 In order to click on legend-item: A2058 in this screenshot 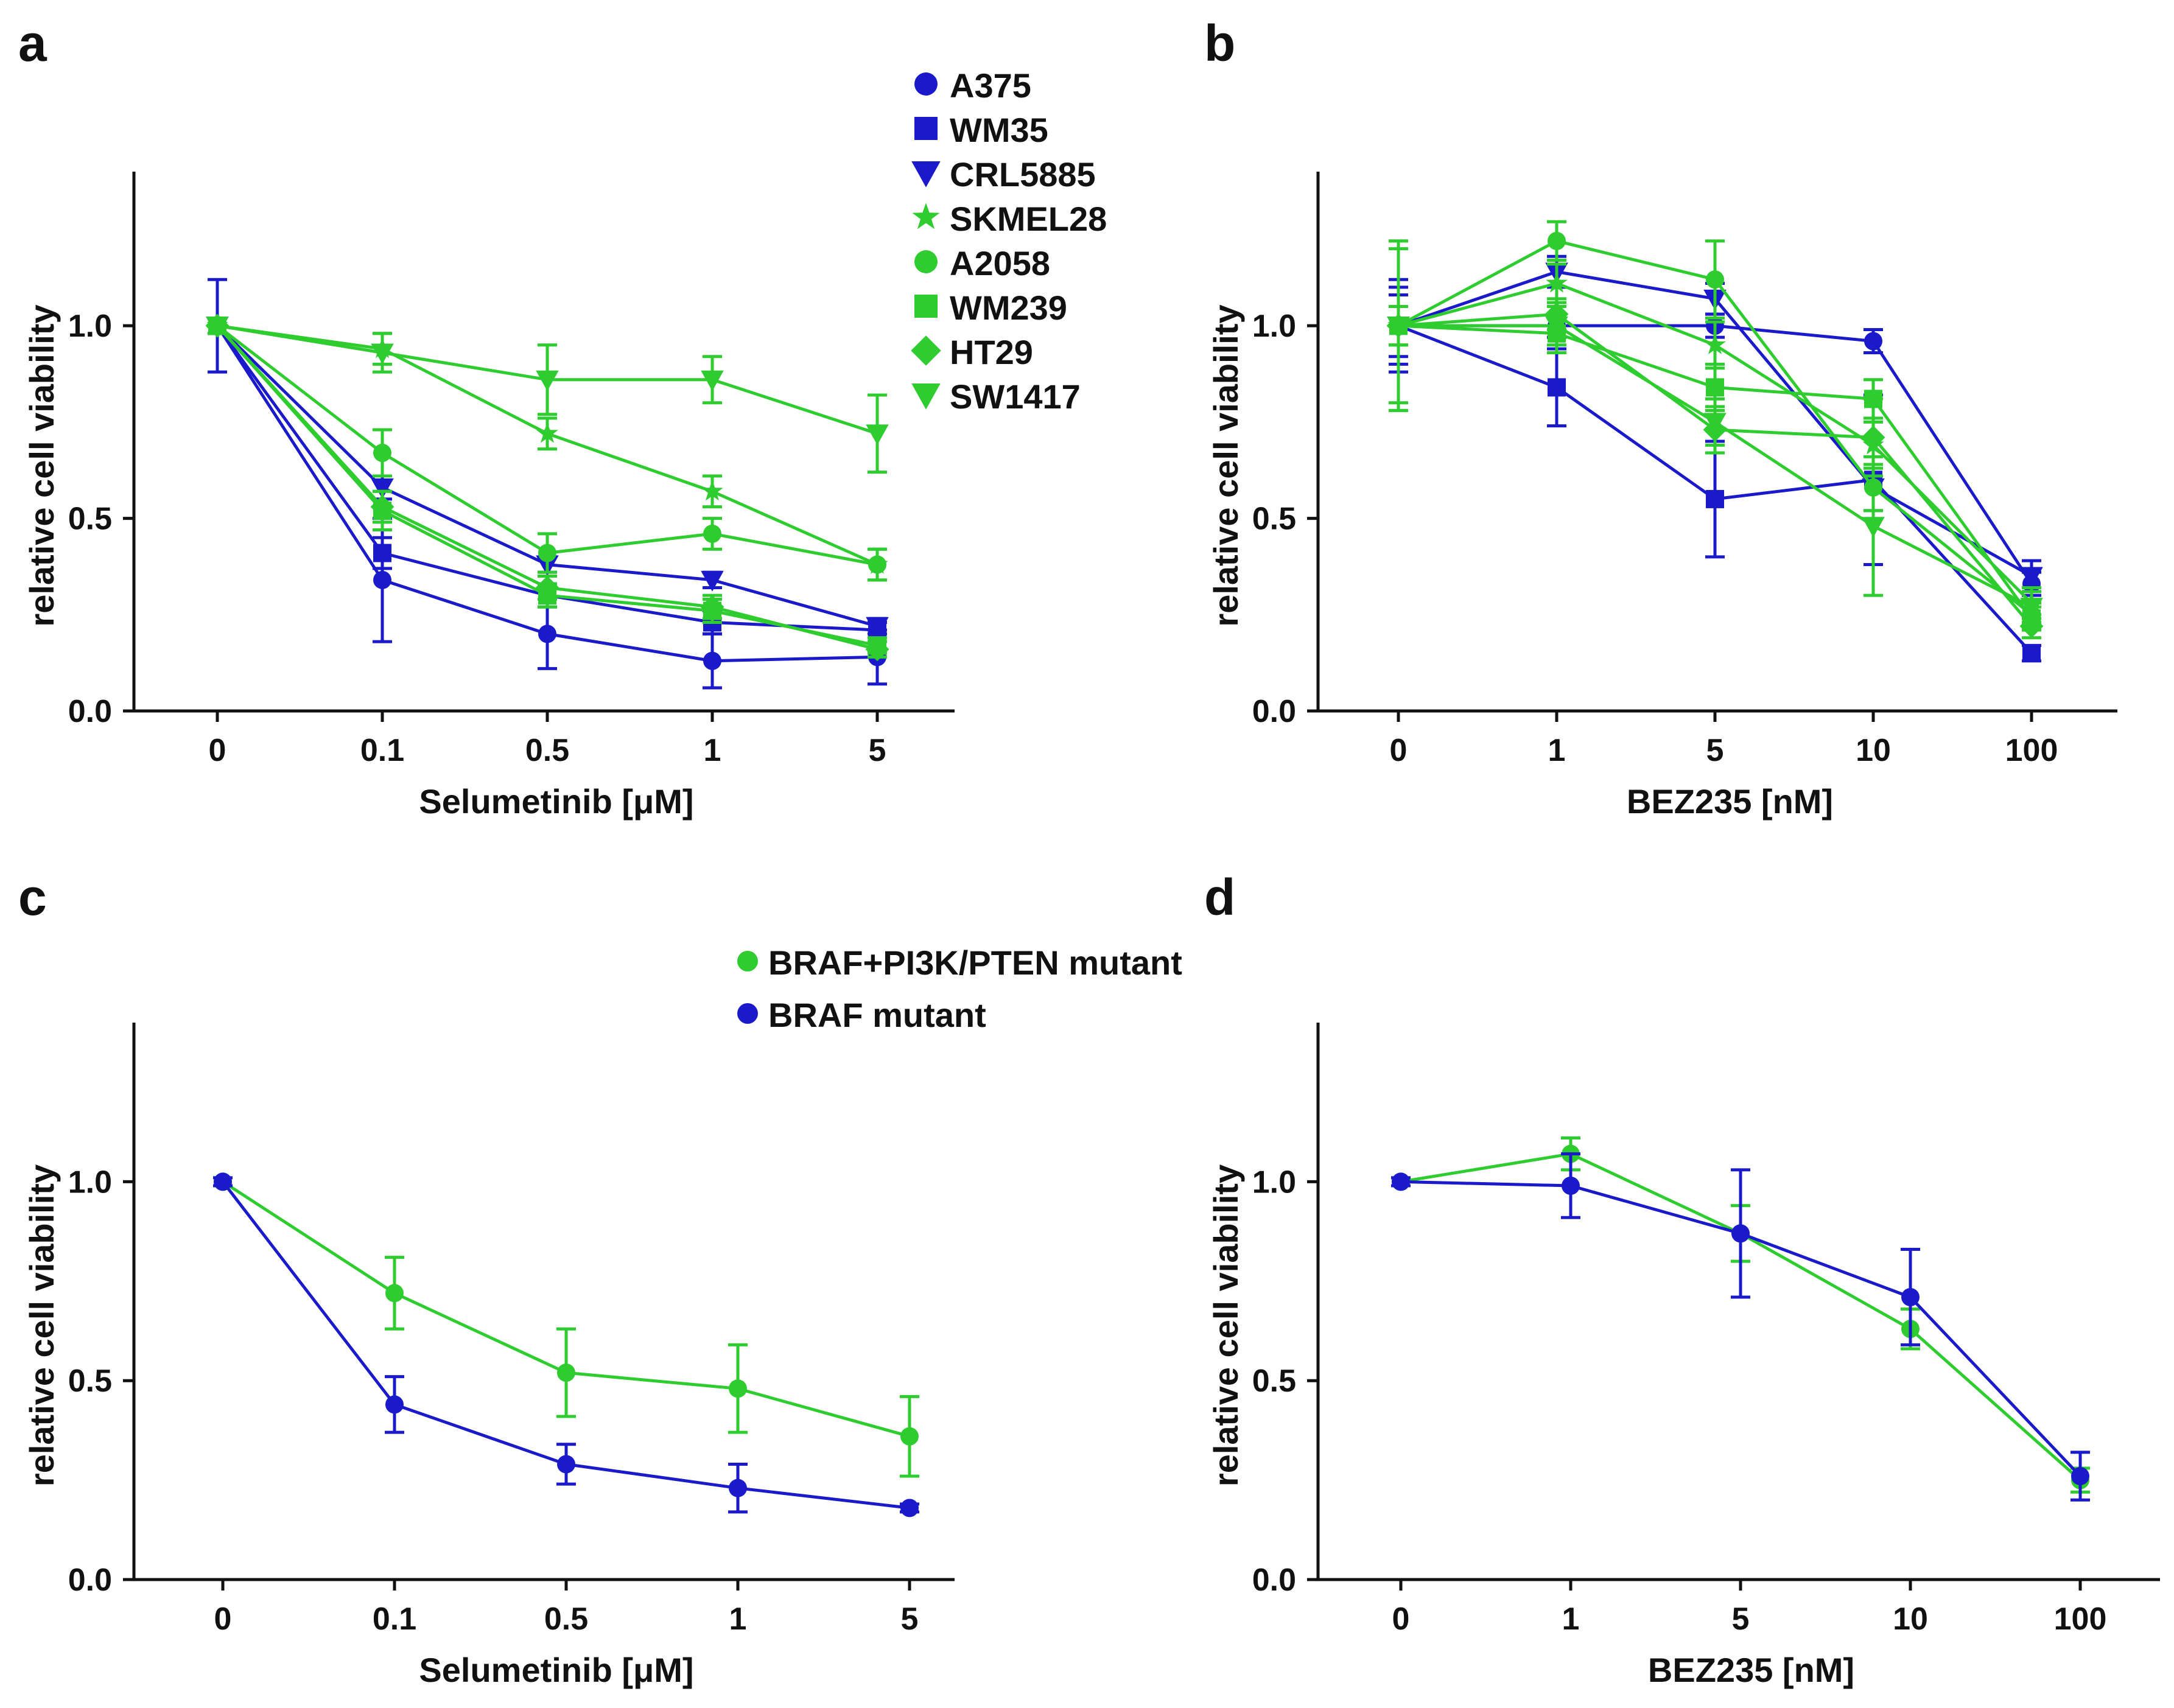, I will do `click(982, 263)`.